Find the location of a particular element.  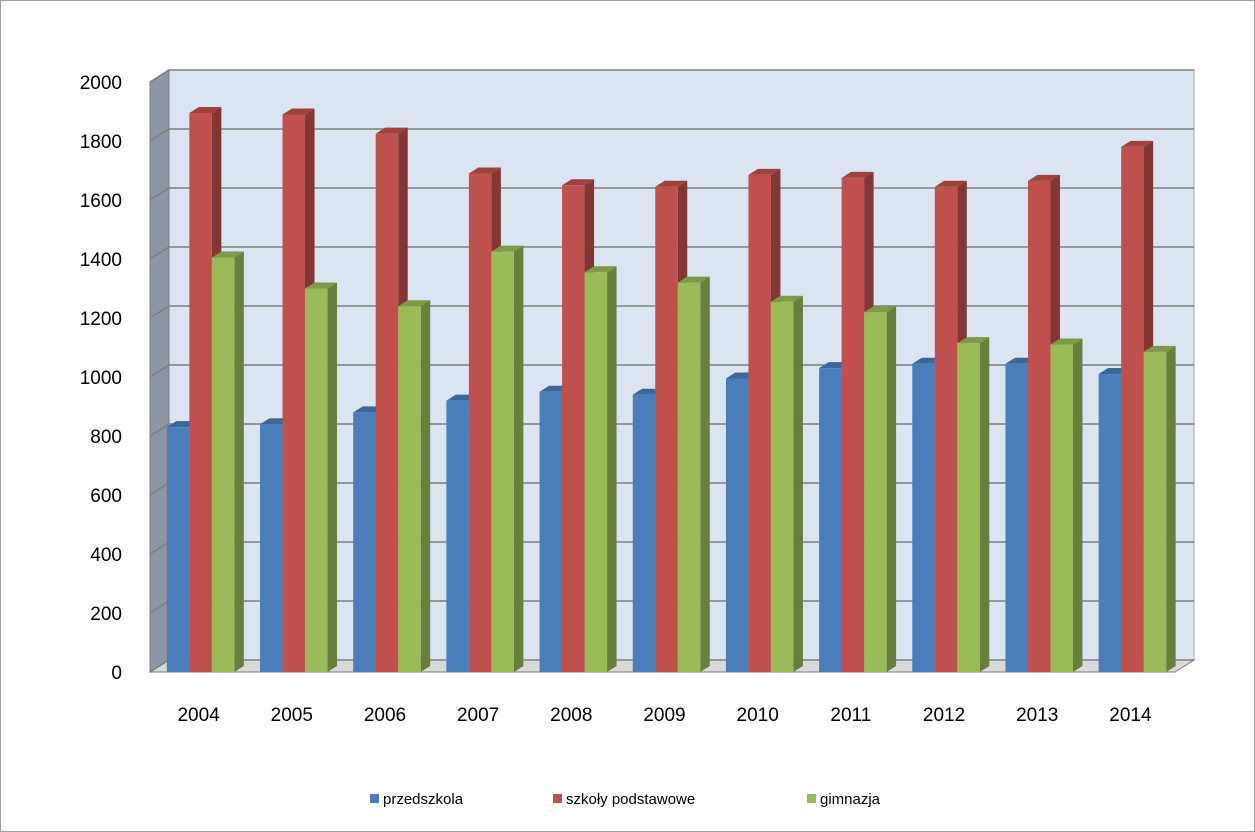

y-tick-label: 1200 is located at coordinates (101, 319).